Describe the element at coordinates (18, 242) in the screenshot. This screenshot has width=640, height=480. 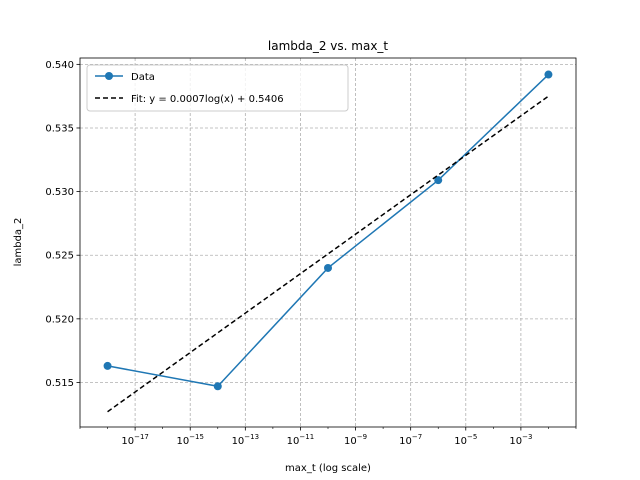
I see `y-axis-label: lambda_2` at that location.